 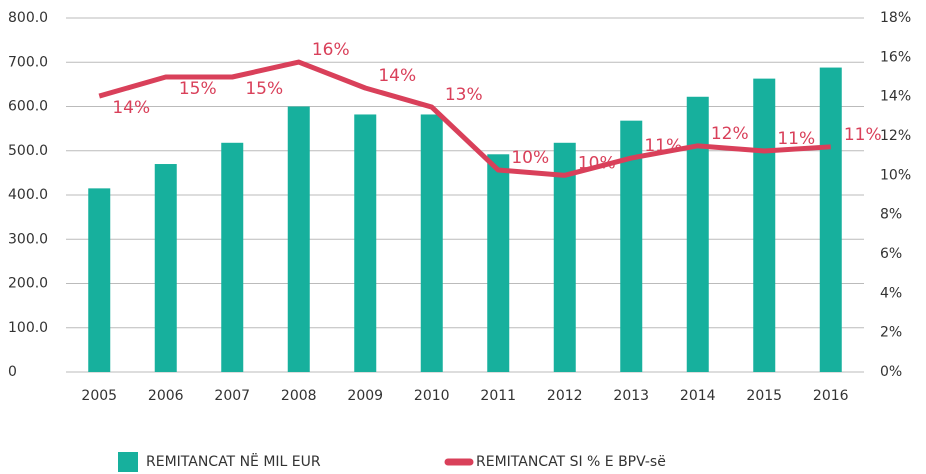 What do you see at coordinates (565, 396) in the screenshot?
I see `x-tick-label: 2012` at bounding box center [565, 396].